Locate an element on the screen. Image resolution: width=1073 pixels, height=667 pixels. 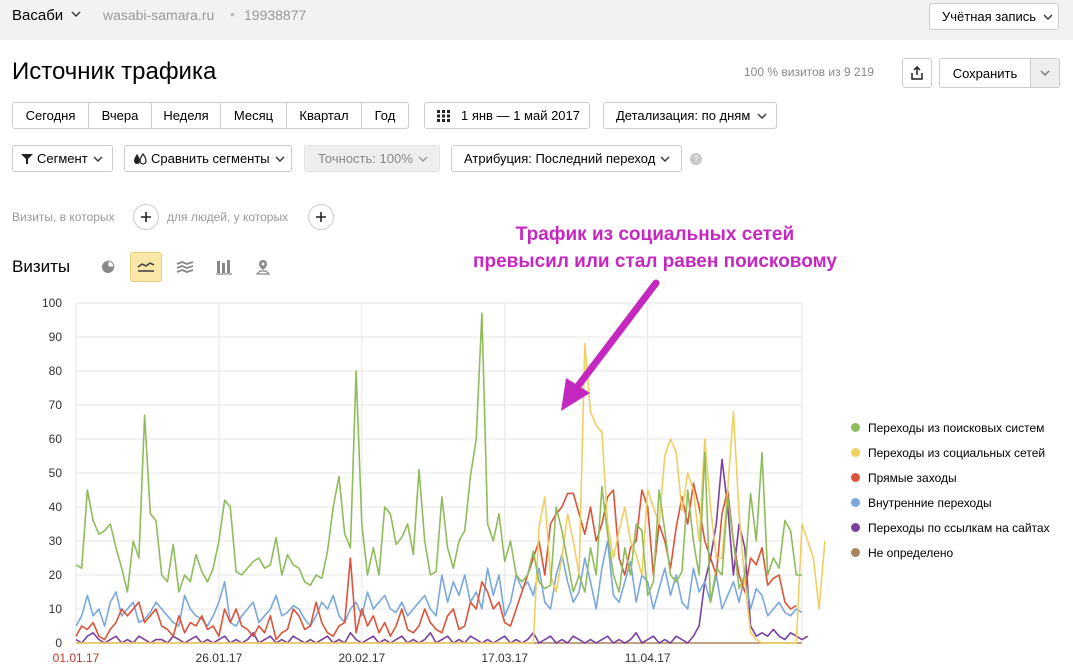
area-chart-type-button is located at coordinates (185, 267).